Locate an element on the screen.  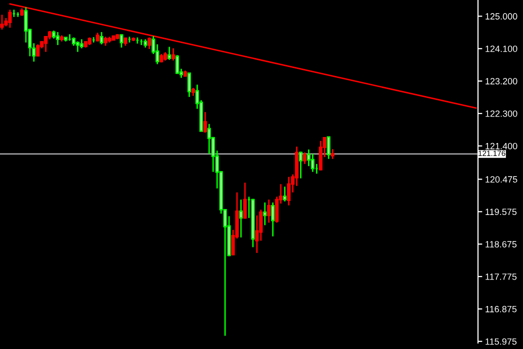
y-tick-label: 116.875 is located at coordinates (501, 309).